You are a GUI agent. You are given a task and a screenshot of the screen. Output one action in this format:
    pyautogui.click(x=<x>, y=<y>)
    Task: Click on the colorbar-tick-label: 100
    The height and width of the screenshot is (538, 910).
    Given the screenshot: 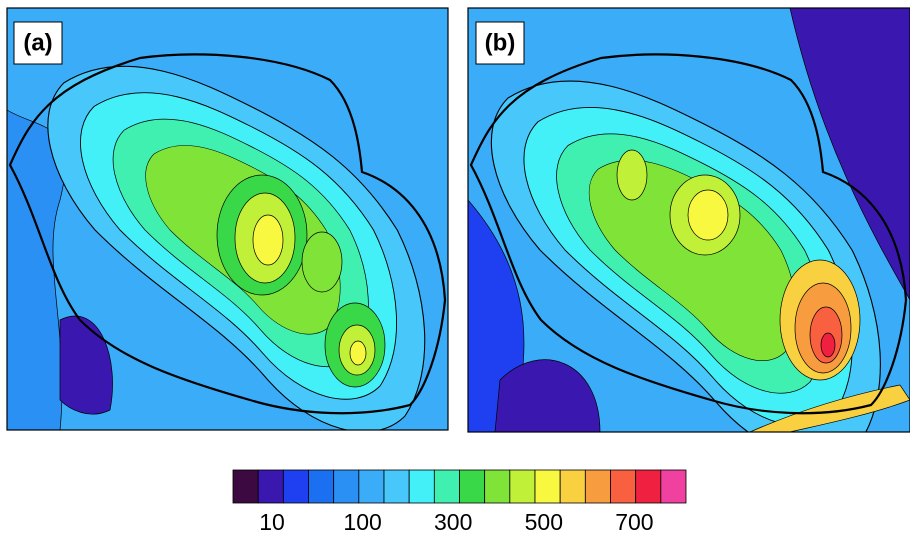 What is the action you would take?
    pyautogui.click(x=362, y=522)
    